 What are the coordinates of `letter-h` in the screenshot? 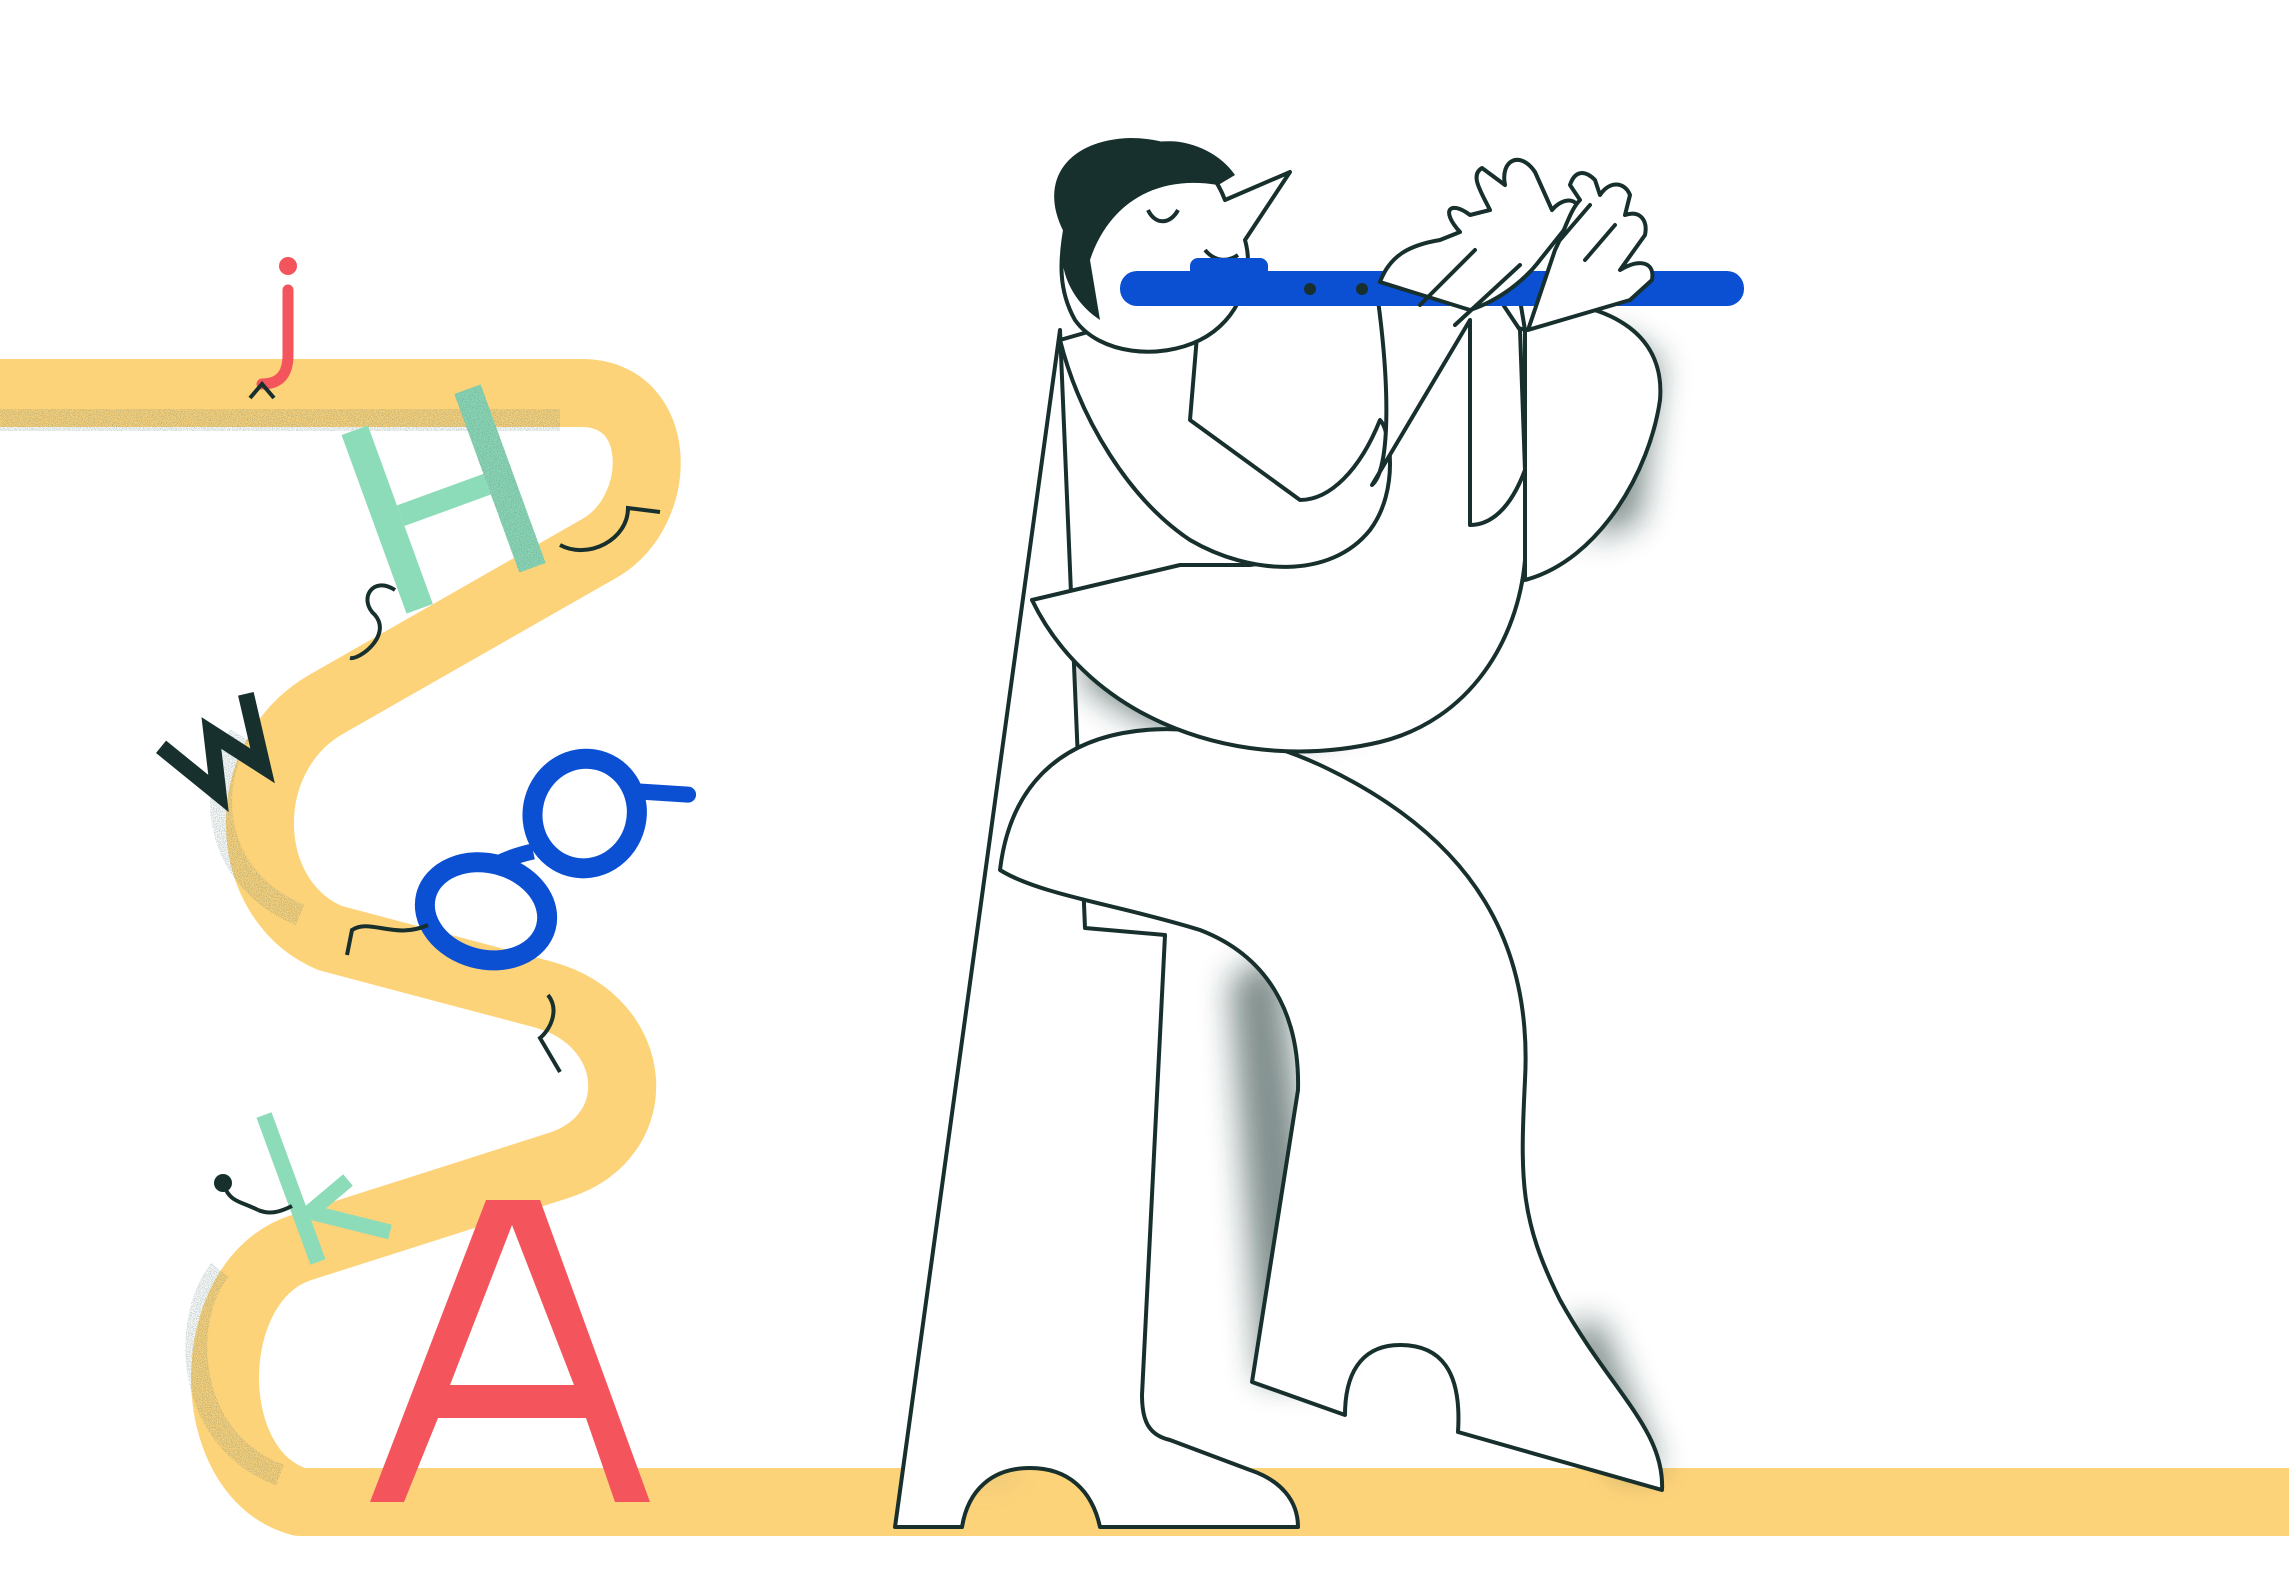 It's located at (443, 499).